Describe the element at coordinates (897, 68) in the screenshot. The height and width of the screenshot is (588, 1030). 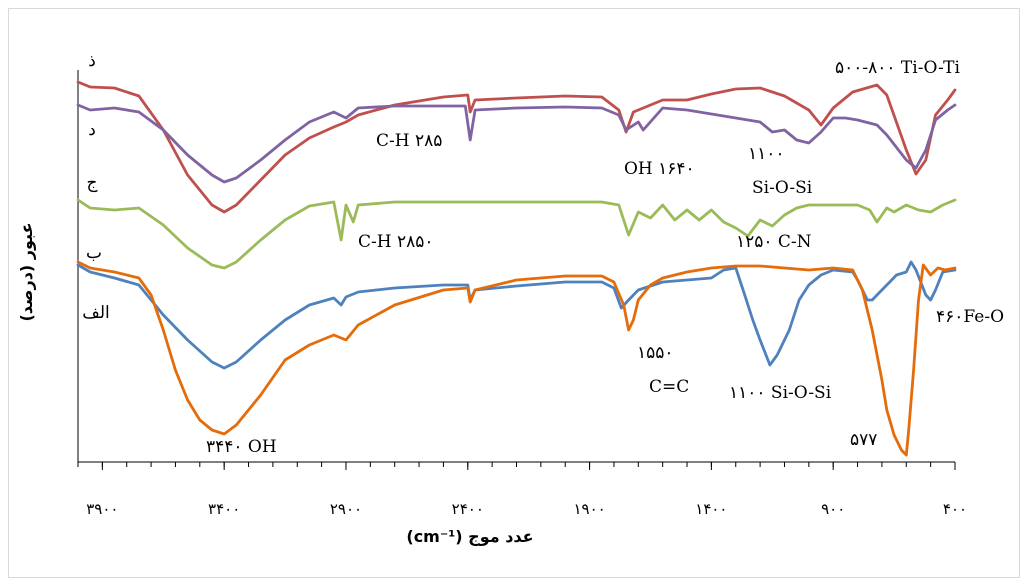
I see `annotation-ti-o-ti: ۵۰۰-۸۰۰ Ti-O-Ti` at that location.